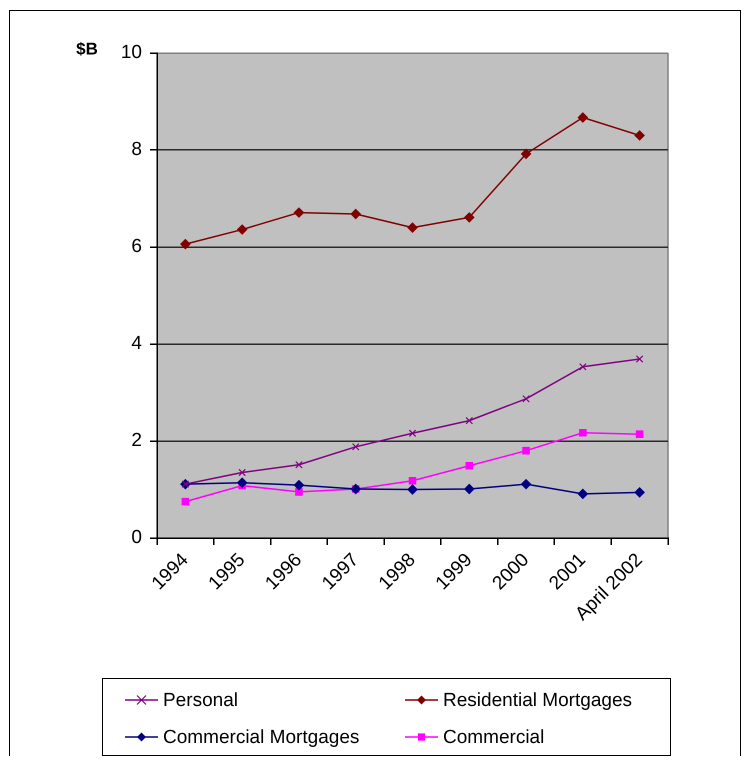  Describe the element at coordinates (87, 49) in the screenshot. I see `y-axis-title: $B` at that location.